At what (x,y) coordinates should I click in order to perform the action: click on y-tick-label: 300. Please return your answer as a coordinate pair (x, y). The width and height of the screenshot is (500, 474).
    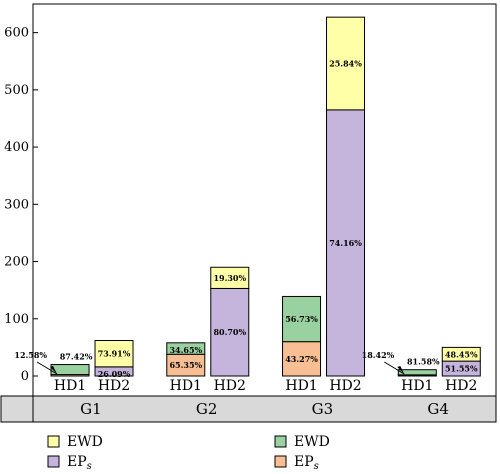
    Looking at the image, I should click on (16, 204).